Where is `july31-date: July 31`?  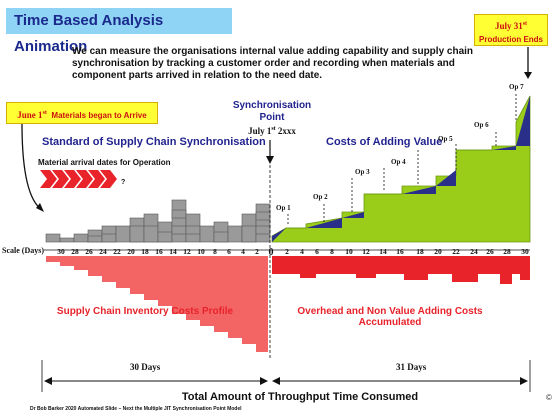
july31-date: July 31 is located at coordinates (508, 26).